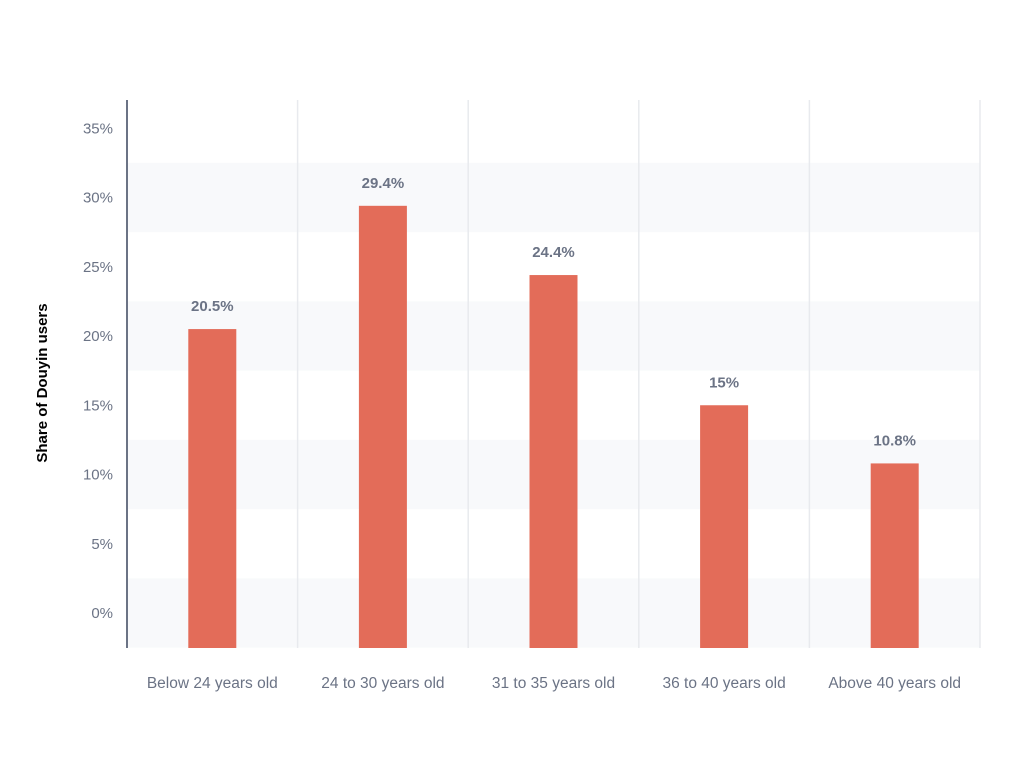 The image size is (1024, 768). I want to click on y-axis-label: Share of Douyin users, so click(42, 382).